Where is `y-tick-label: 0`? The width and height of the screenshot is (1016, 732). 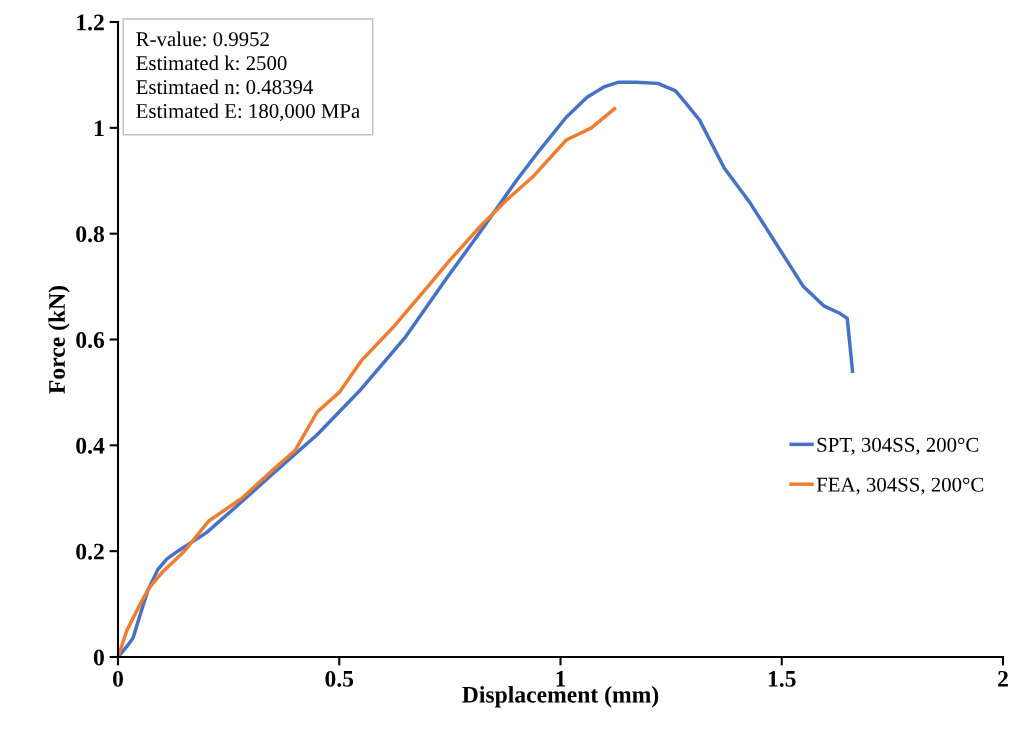
y-tick-label: 0 is located at coordinates (98, 657).